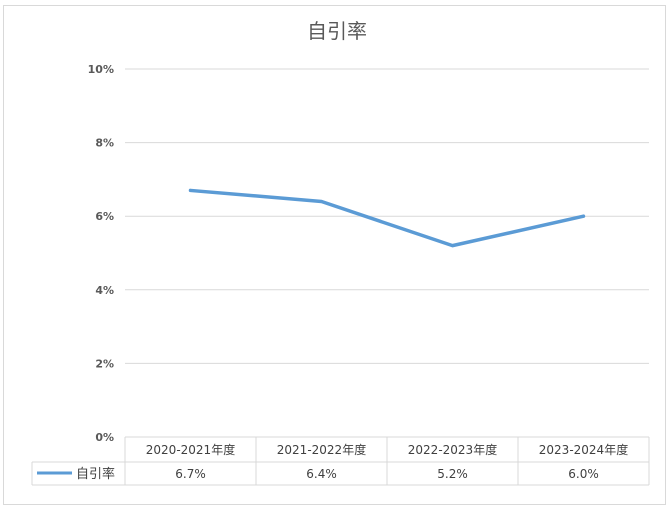 Image resolution: width=671 pixels, height=512 pixels. I want to click on series-line, so click(387, 218).